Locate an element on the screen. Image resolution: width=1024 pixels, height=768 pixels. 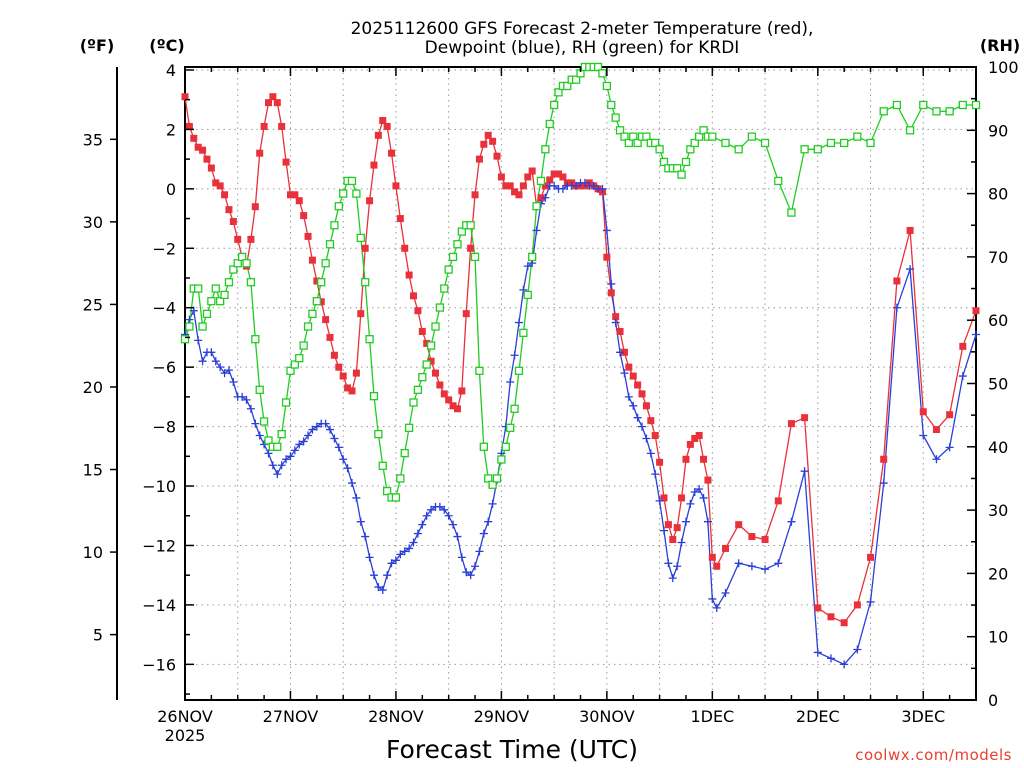
x-tick-label: 28NOV is located at coordinates (396, 716).